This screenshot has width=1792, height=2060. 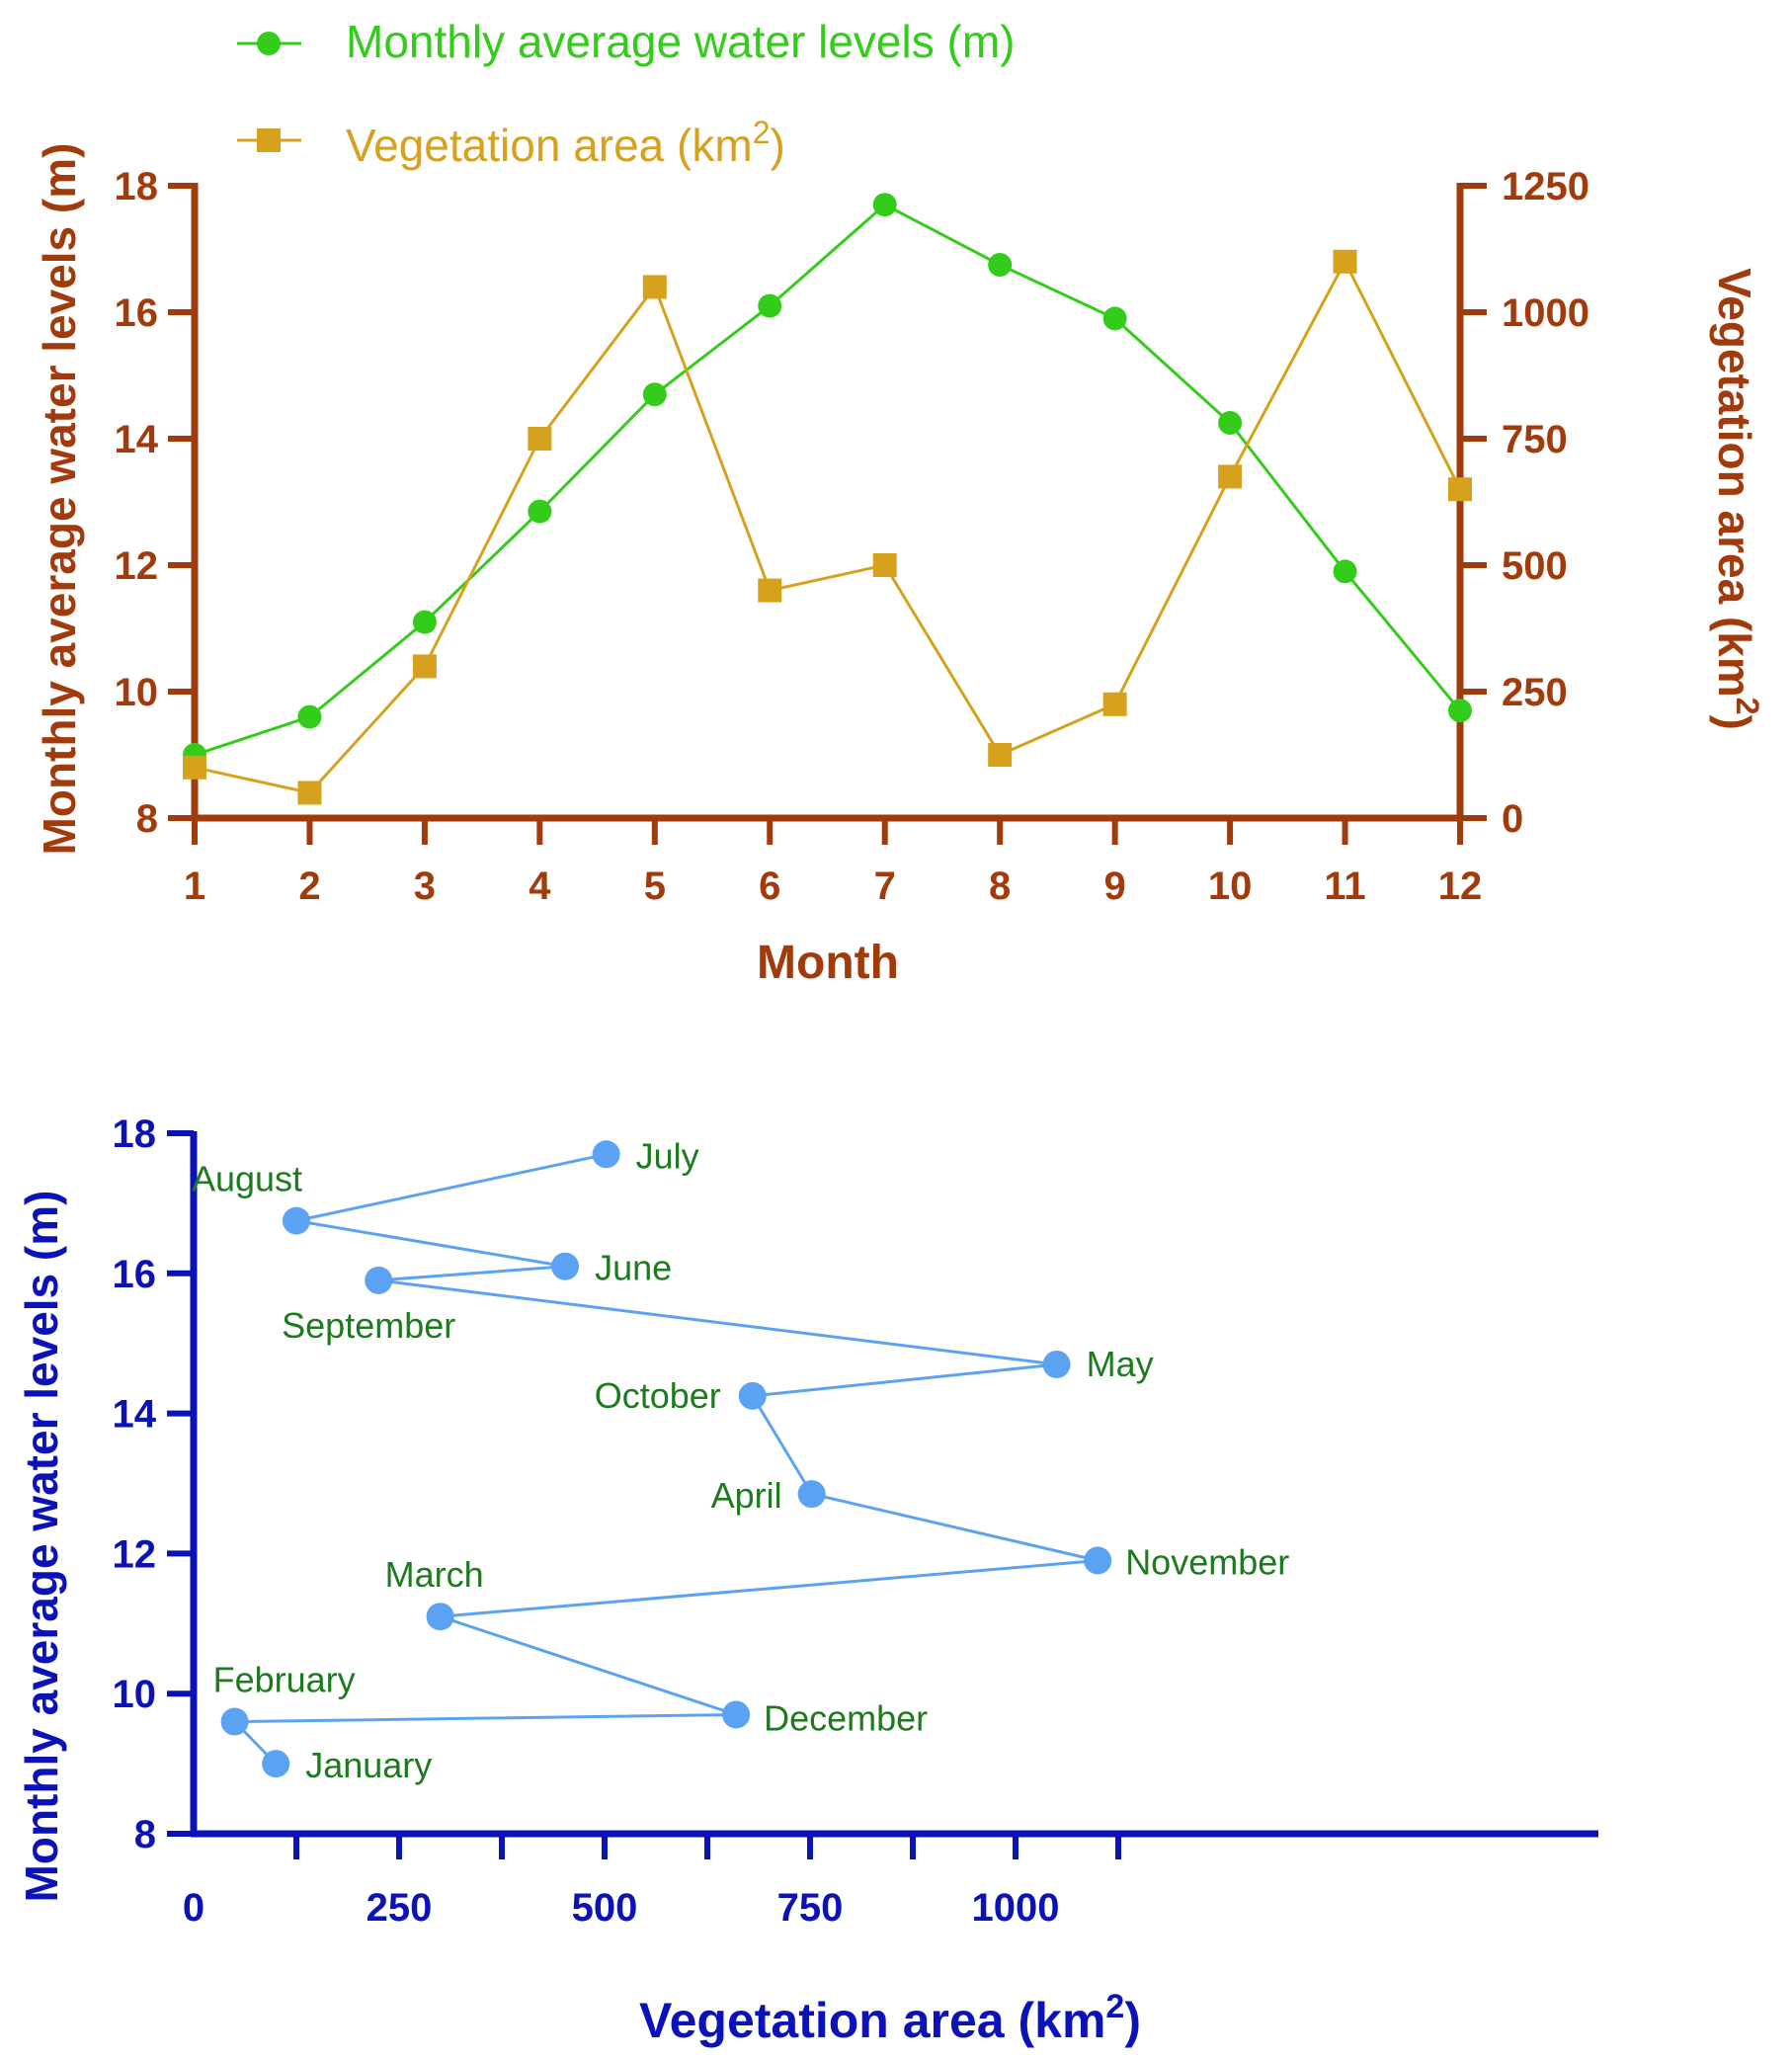 I want to click on legend-label-water: Monthly average water levels (m), so click(x=680, y=42).